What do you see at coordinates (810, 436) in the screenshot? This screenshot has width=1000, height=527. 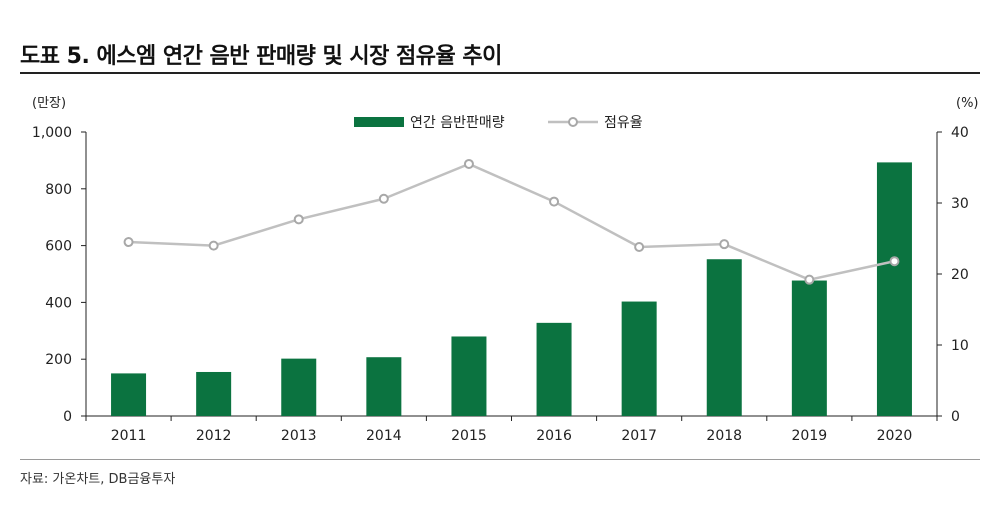 I see `x-tick-label: 2019` at bounding box center [810, 436].